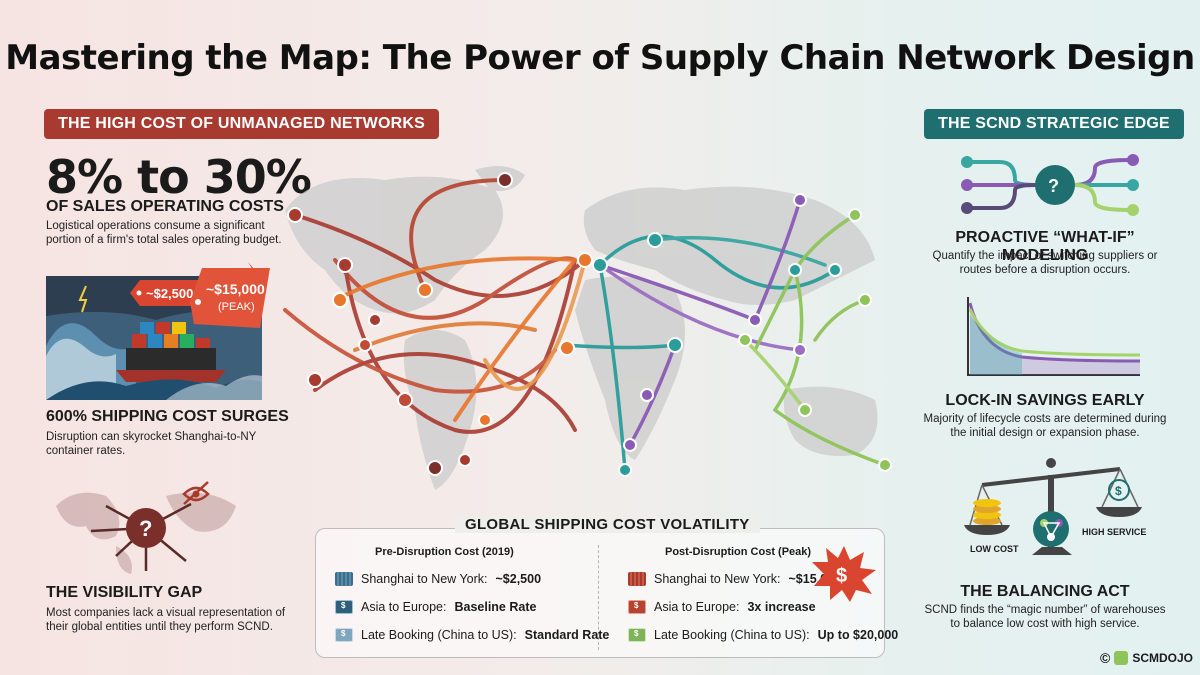 Image resolution: width=1200 pixels, height=675 pixels. I want to click on row-value: 3x increase, so click(781, 607).